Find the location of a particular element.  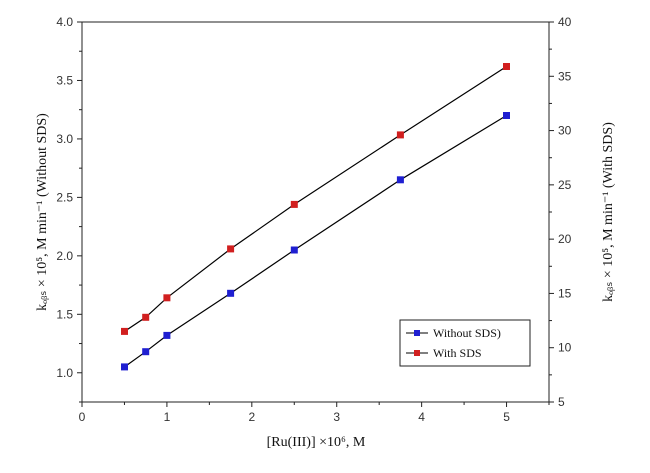

x-tick-label: 2 is located at coordinates (251, 417).